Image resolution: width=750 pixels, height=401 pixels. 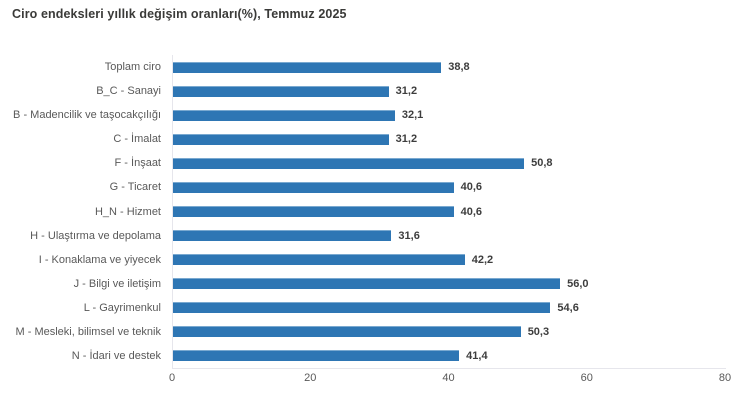 What do you see at coordinates (127, 211) in the screenshot?
I see `category-label: H_N - Hizmet` at bounding box center [127, 211].